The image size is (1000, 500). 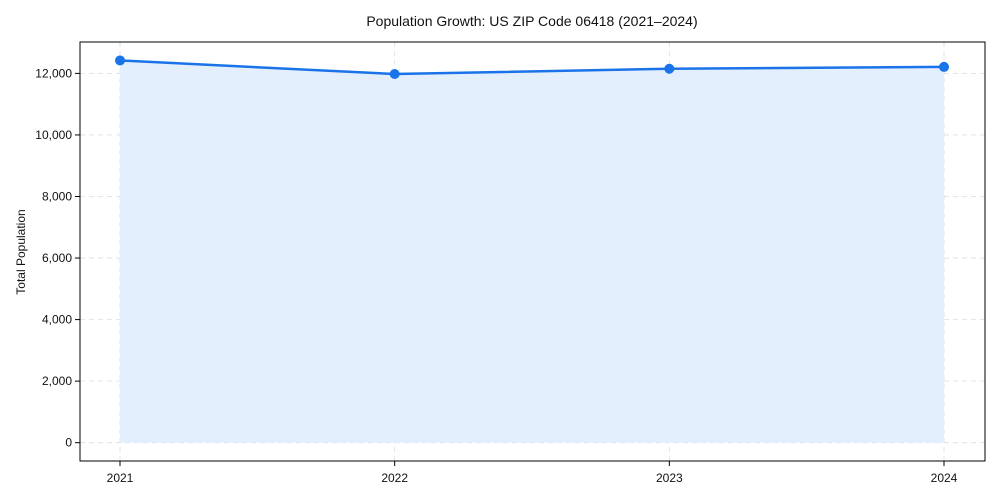 I want to click on y-tick-label: 0, so click(x=68, y=443).